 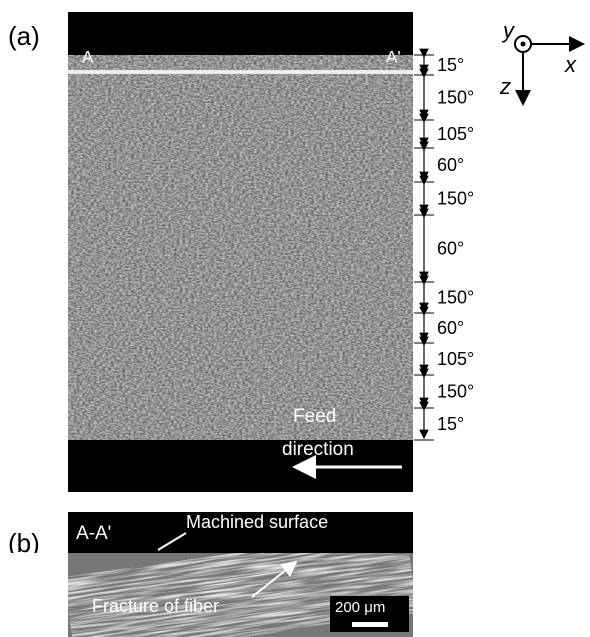 What do you see at coordinates (24, 36) in the screenshot?
I see `panel-label: (a)` at bounding box center [24, 36].